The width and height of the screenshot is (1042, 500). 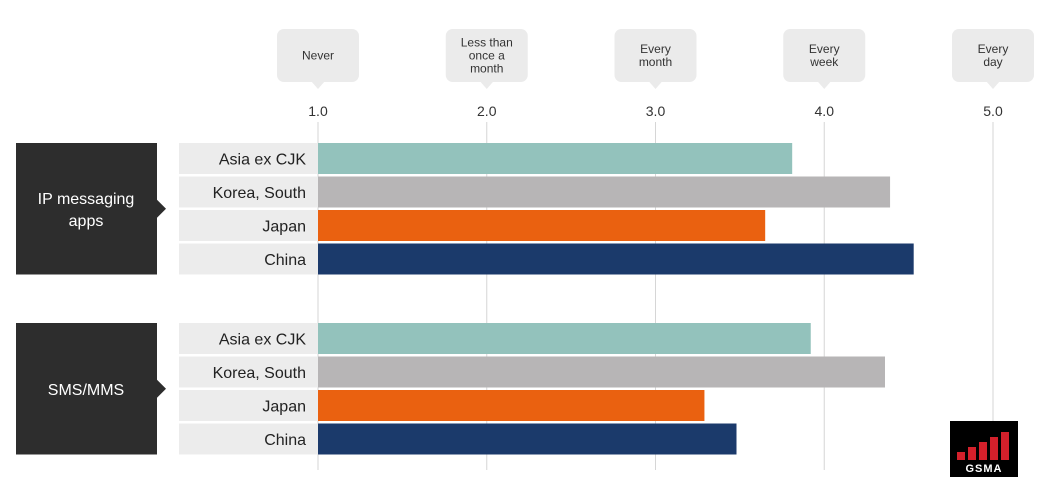 I want to click on frequency-label: day, so click(x=992, y=62).